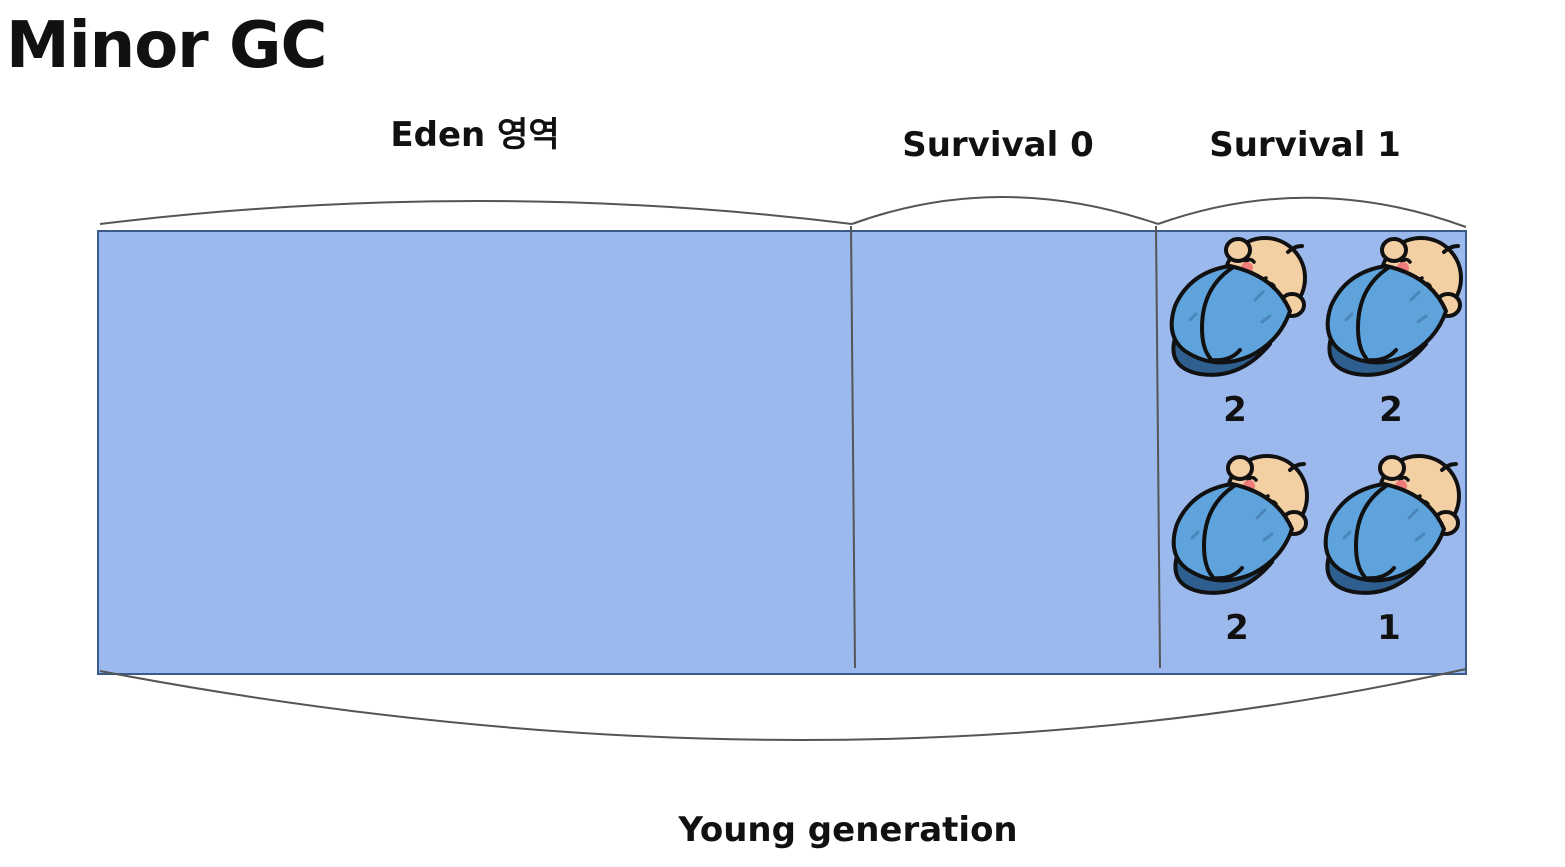 This screenshot has height=867, width=1565. What do you see at coordinates (848, 830) in the screenshot?
I see `young-generation-label: Young generation` at bounding box center [848, 830].